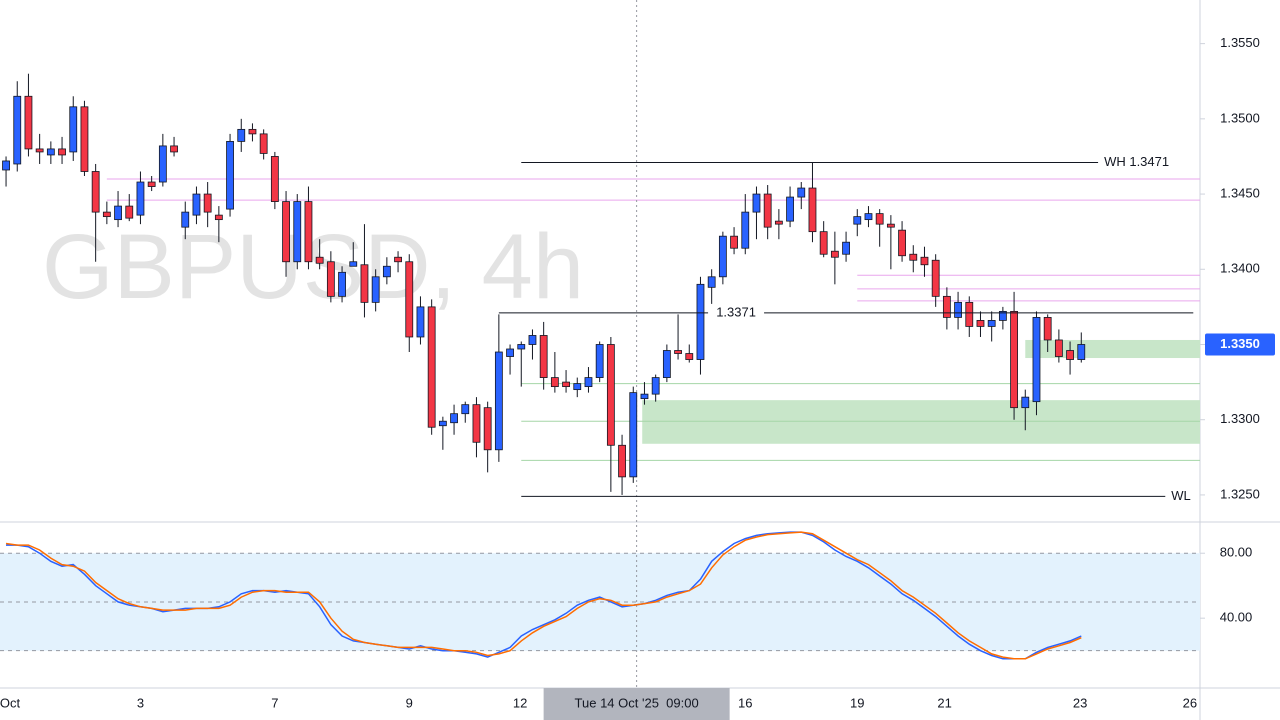  Describe the element at coordinates (520, 702) in the screenshot. I see `x-tick-label: 12` at that location.